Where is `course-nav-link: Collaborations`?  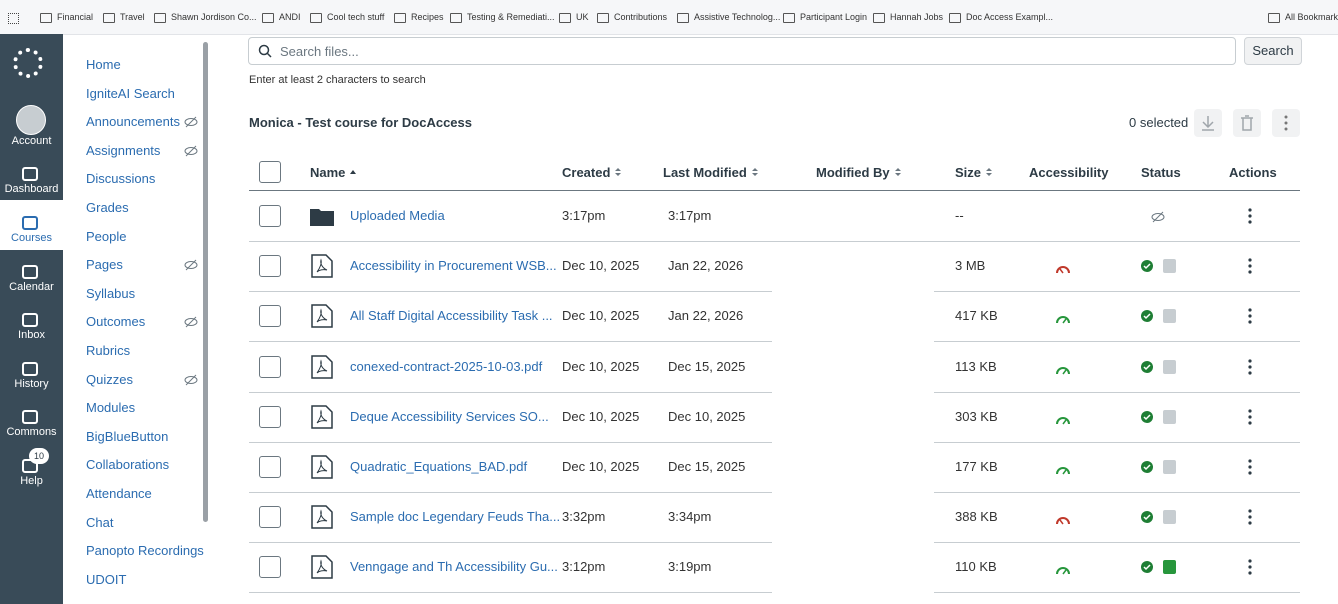 course-nav-link: Collaborations is located at coordinates (128, 465).